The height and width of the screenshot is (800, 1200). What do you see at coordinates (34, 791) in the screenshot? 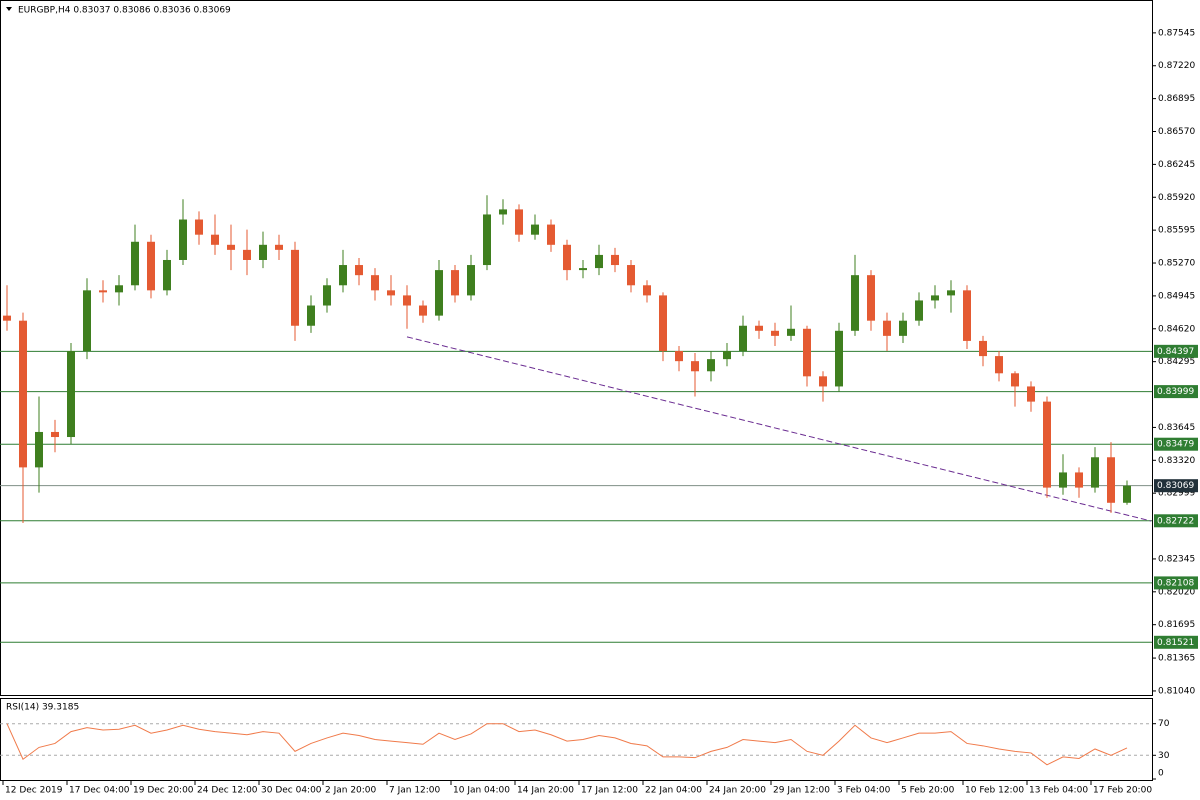
I see `x-tick-label: 12 Dec 2019` at bounding box center [34, 791].